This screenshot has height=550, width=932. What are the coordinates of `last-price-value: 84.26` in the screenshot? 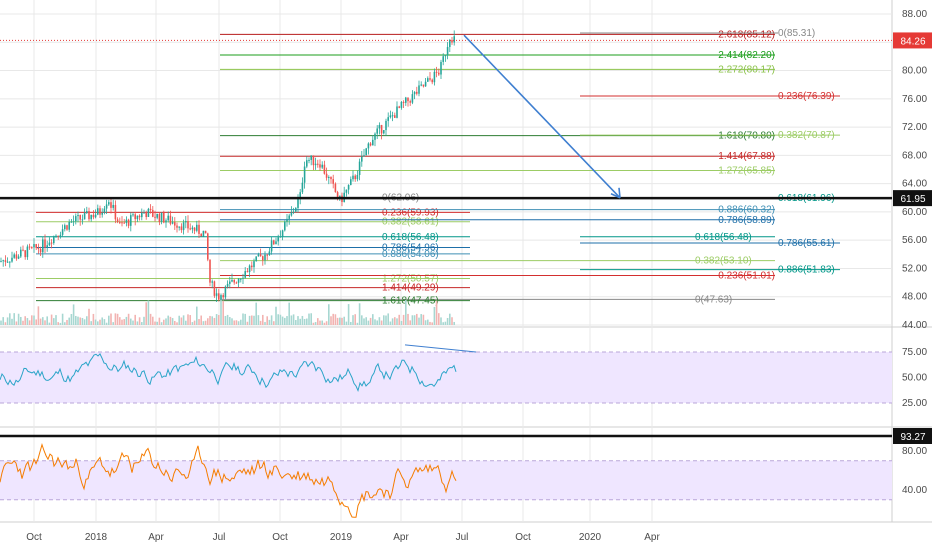 It's located at (912, 41).